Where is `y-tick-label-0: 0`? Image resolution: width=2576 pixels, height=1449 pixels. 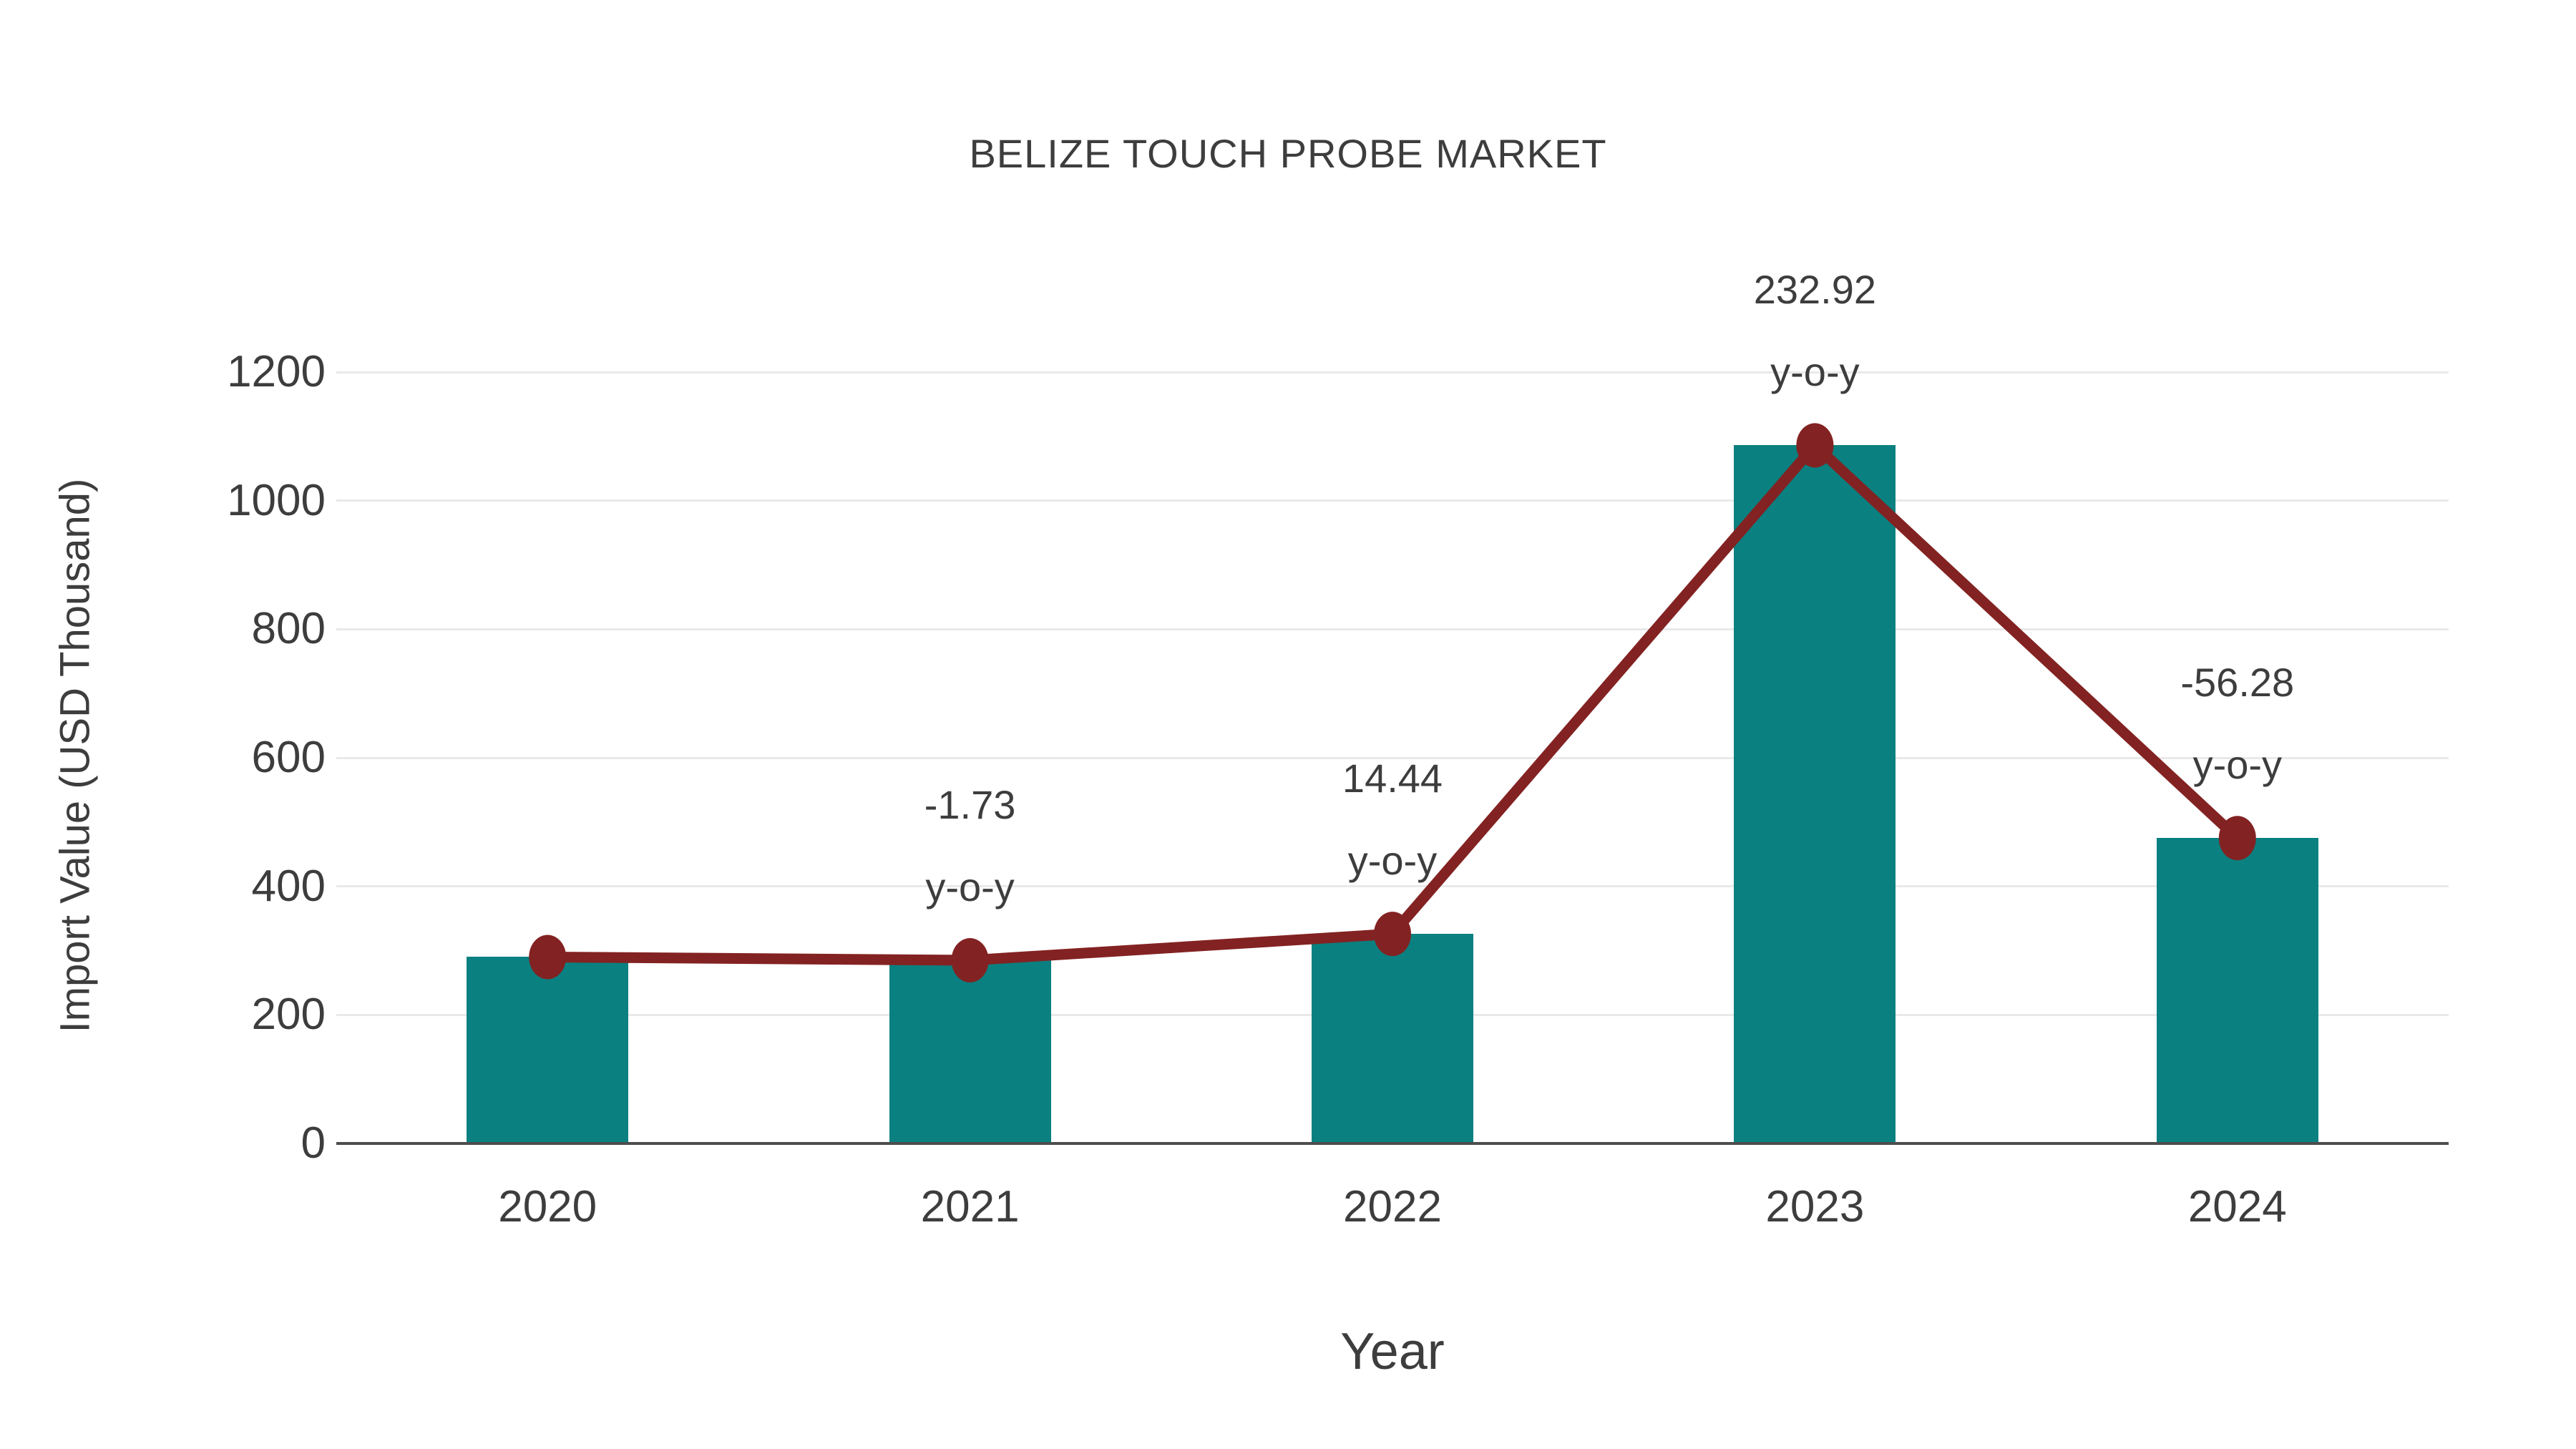 y-tick-label-0: 0 is located at coordinates (313, 1143).